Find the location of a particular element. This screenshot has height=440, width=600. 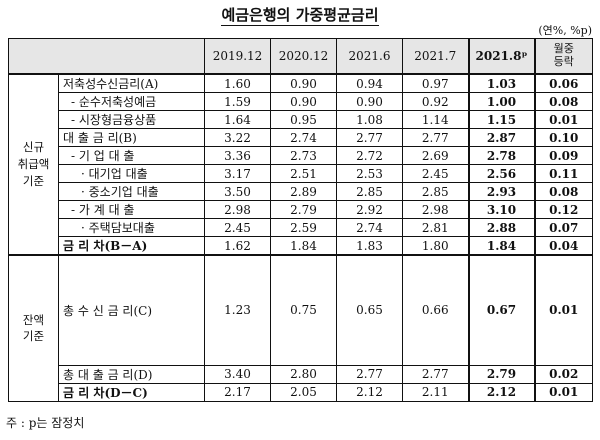

table-cell: 1.08 is located at coordinates (369, 119).